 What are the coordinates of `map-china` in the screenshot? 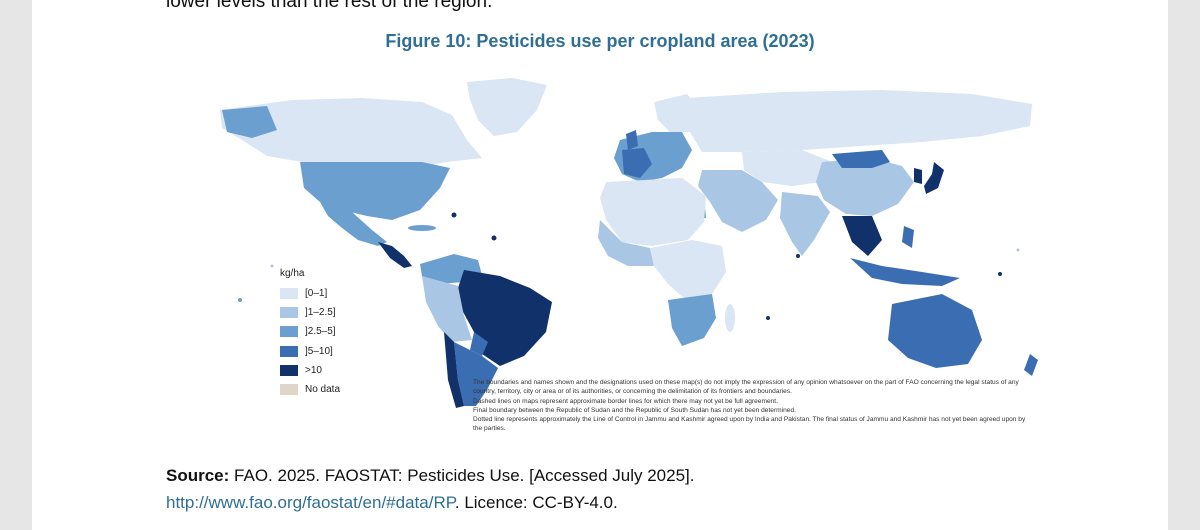 It's located at (865, 187).